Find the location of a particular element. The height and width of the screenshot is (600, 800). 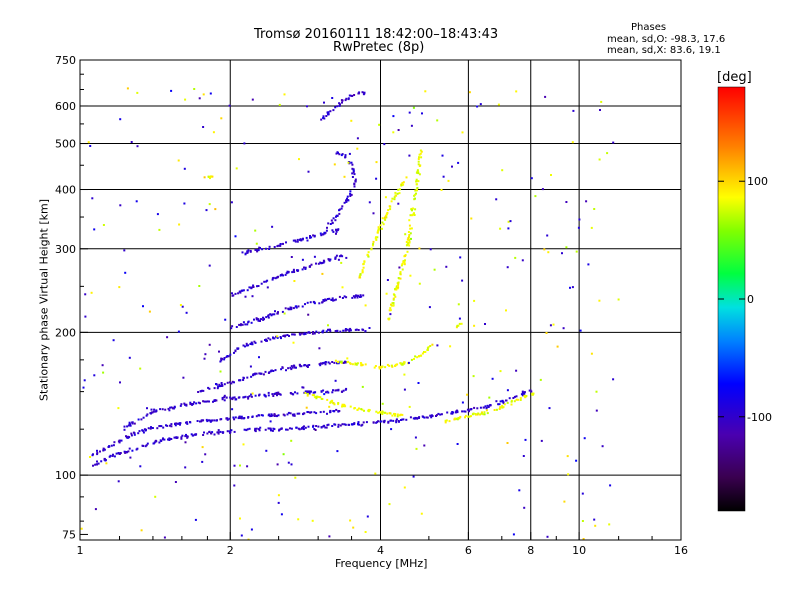

x-tick-label: 16 is located at coordinates (681, 550).